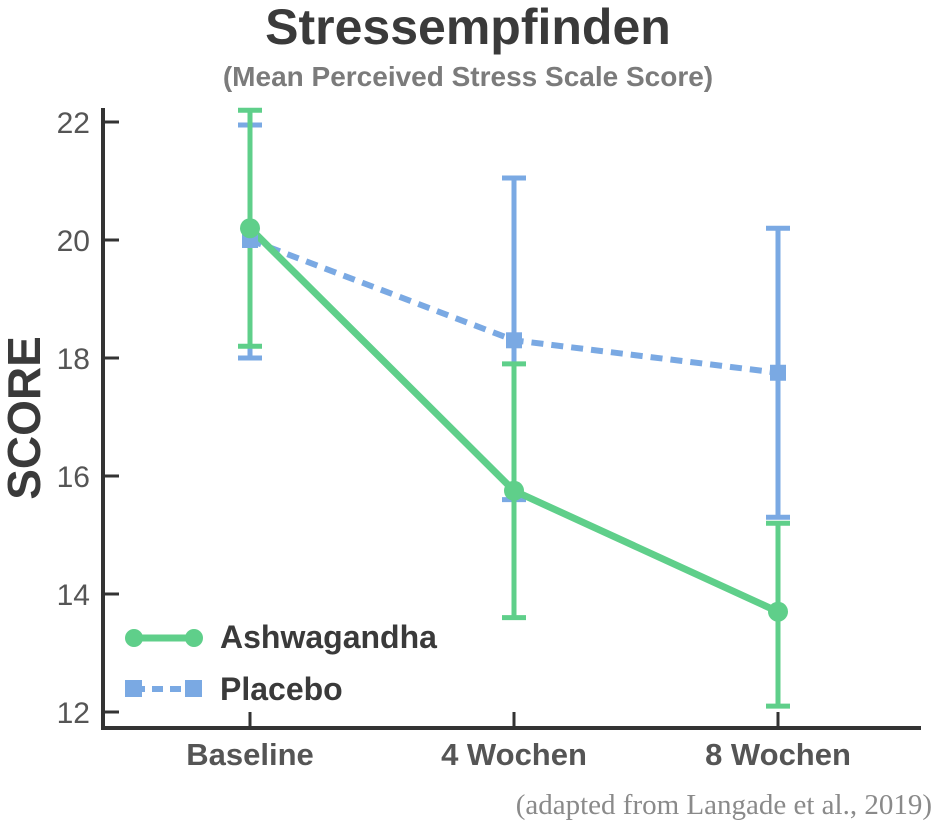  Describe the element at coordinates (73, 123) in the screenshot. I see `y-tick-label: 22` at that location.